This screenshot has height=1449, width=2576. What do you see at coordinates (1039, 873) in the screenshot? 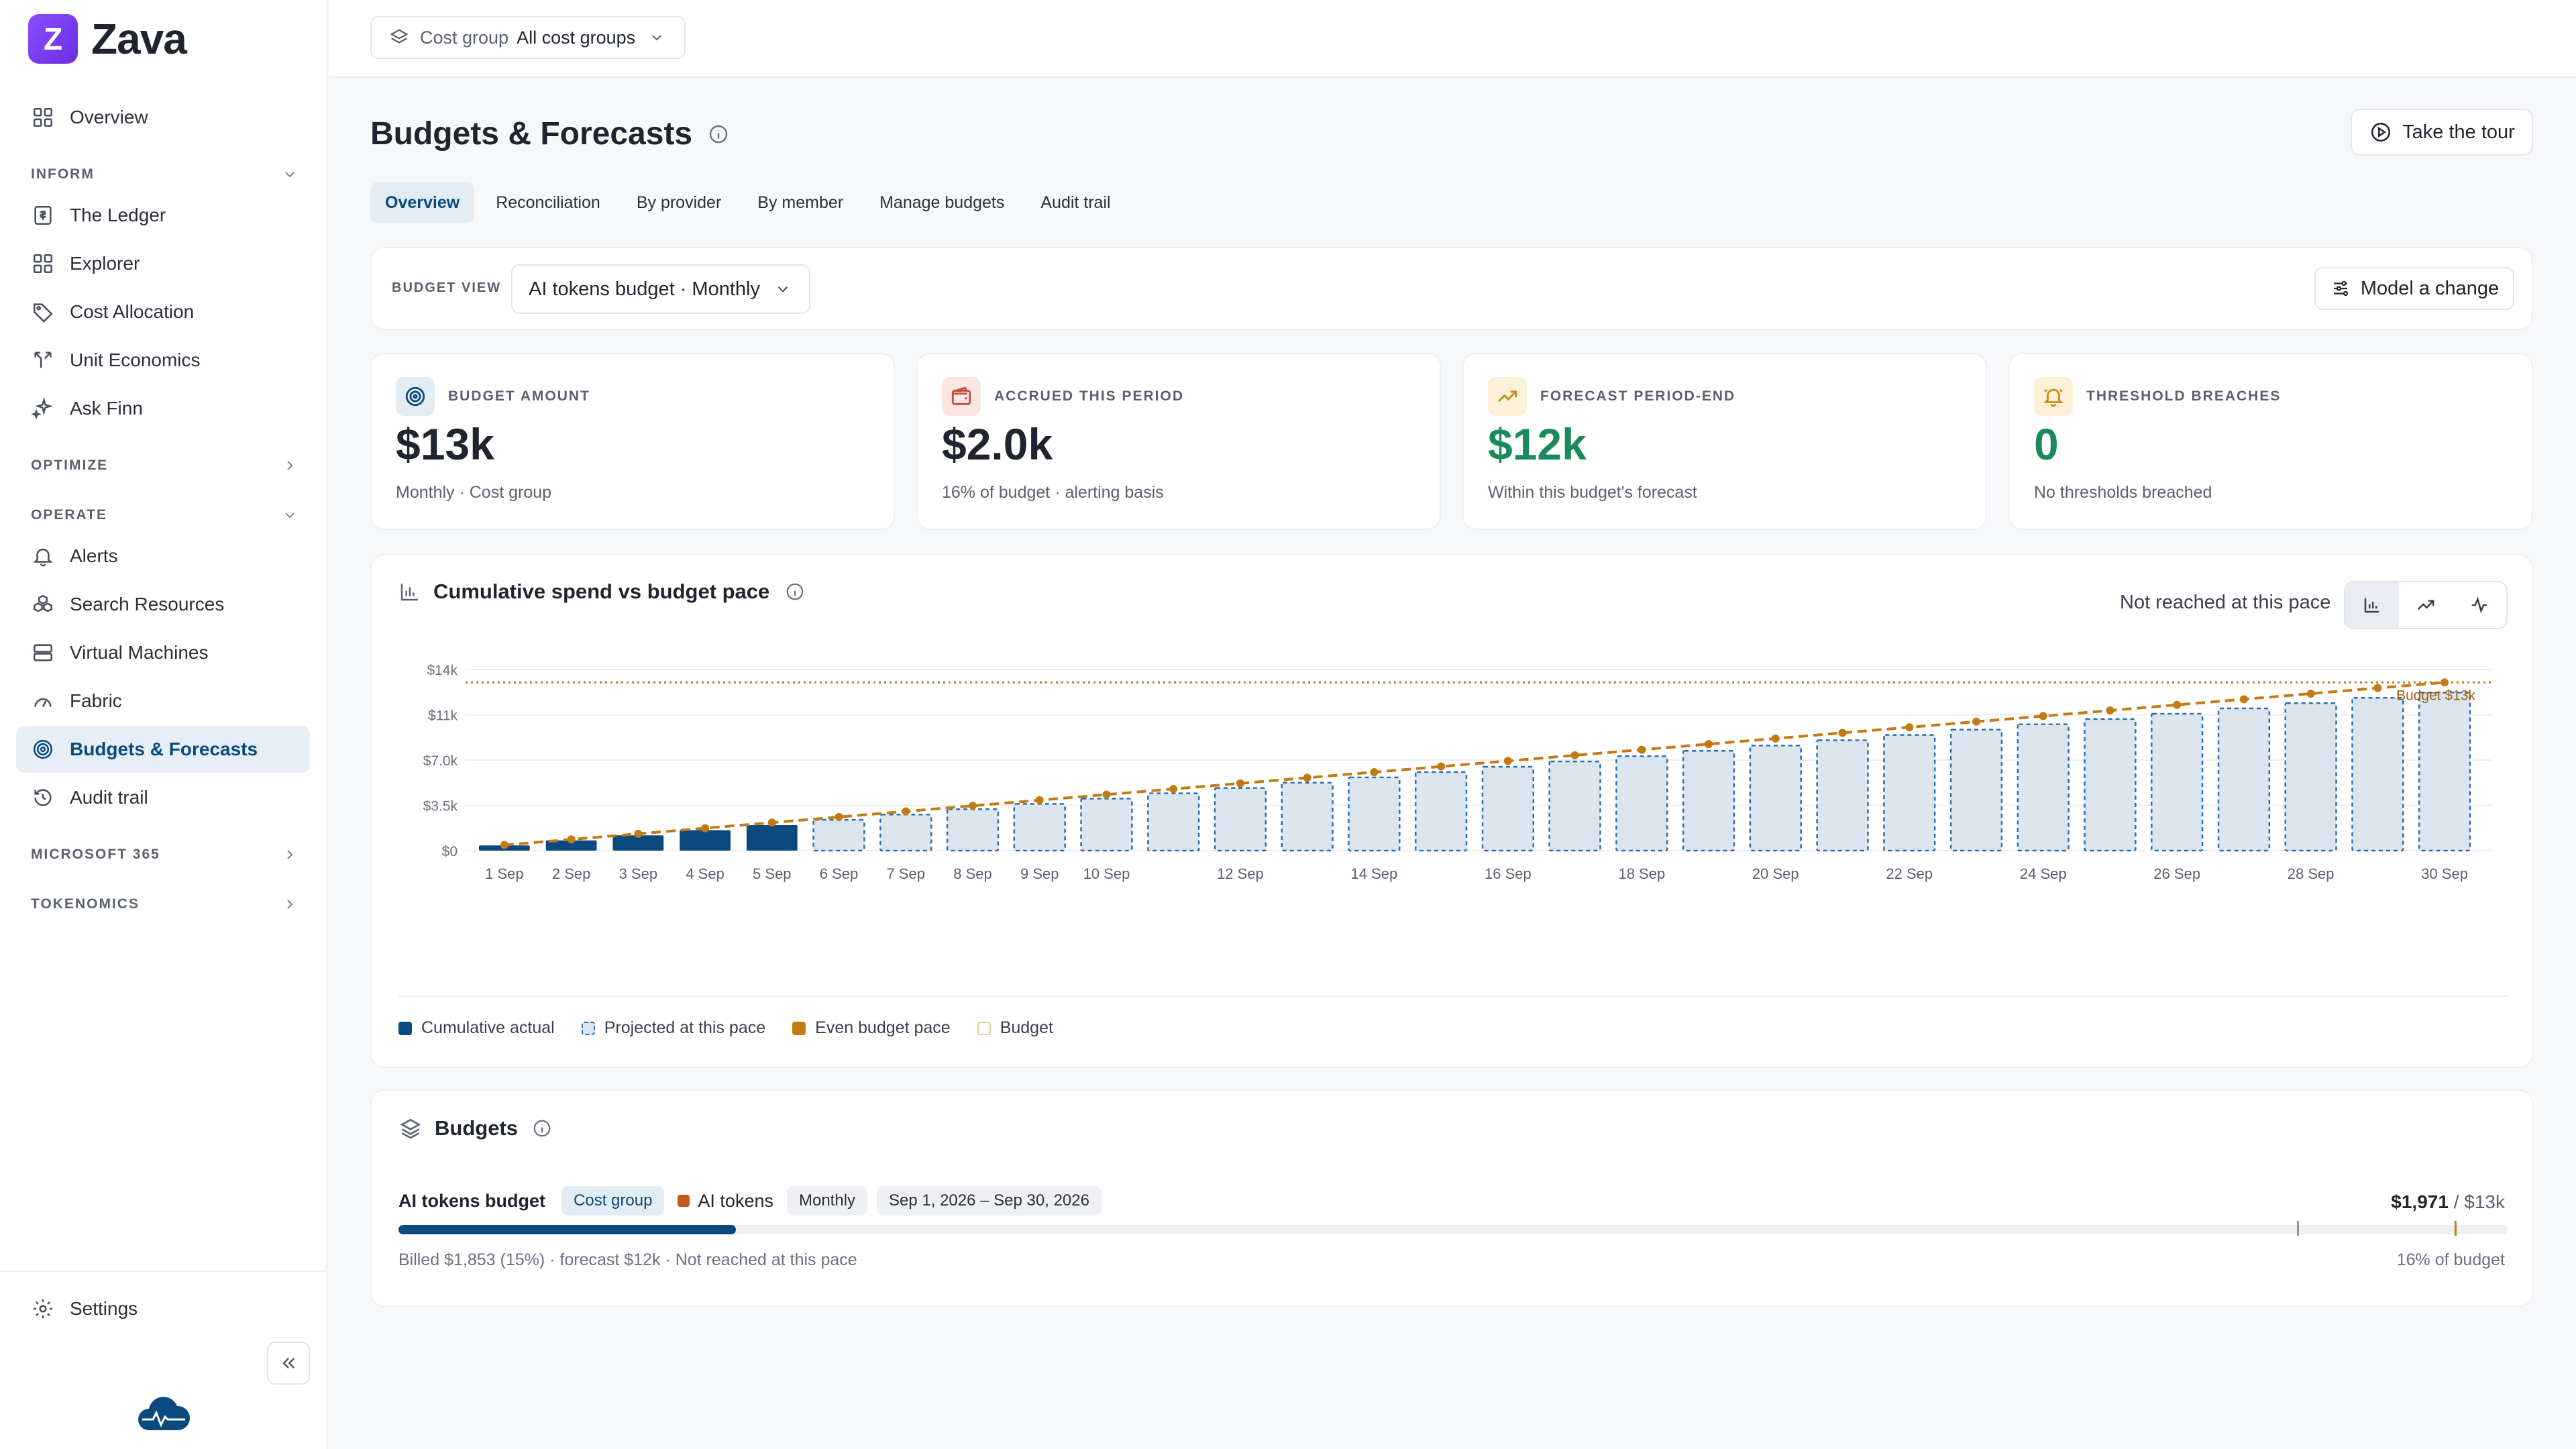
I see `x-tick-label: 9 Sep` at bounding box center [1039, 873].